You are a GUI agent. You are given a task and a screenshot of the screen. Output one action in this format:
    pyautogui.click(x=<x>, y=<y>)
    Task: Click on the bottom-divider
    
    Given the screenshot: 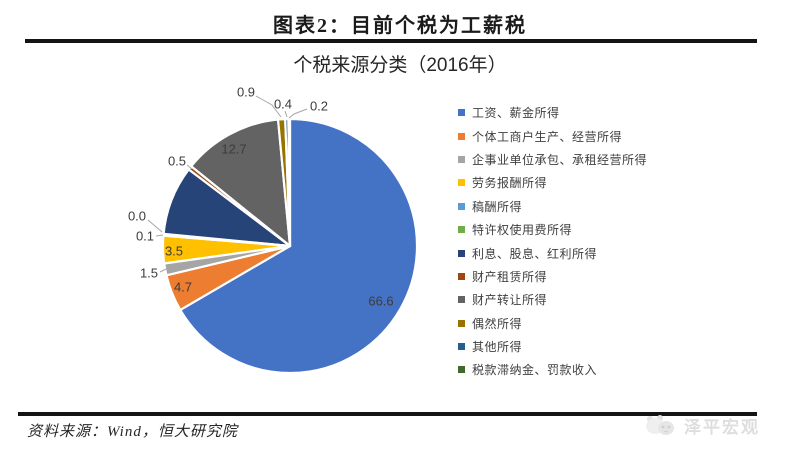 What is the action you would take?
    pyautogui.click(x=387, y=414)
    